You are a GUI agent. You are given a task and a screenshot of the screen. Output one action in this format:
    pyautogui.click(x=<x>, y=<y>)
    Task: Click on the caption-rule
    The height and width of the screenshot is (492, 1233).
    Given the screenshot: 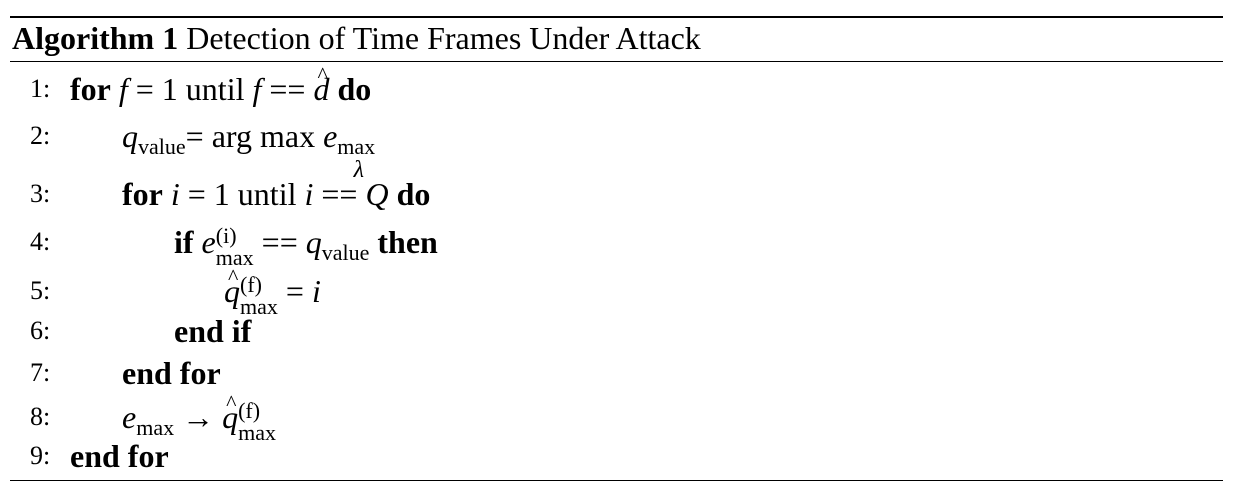 What is the action you would take?
    pyautogui.click(x=616, y=61)
    